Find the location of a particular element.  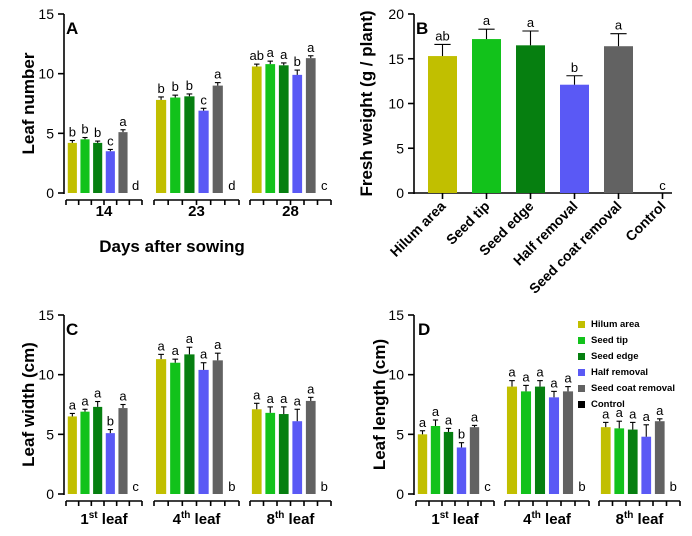

panel-label: B is located at coordinates (422, 28).